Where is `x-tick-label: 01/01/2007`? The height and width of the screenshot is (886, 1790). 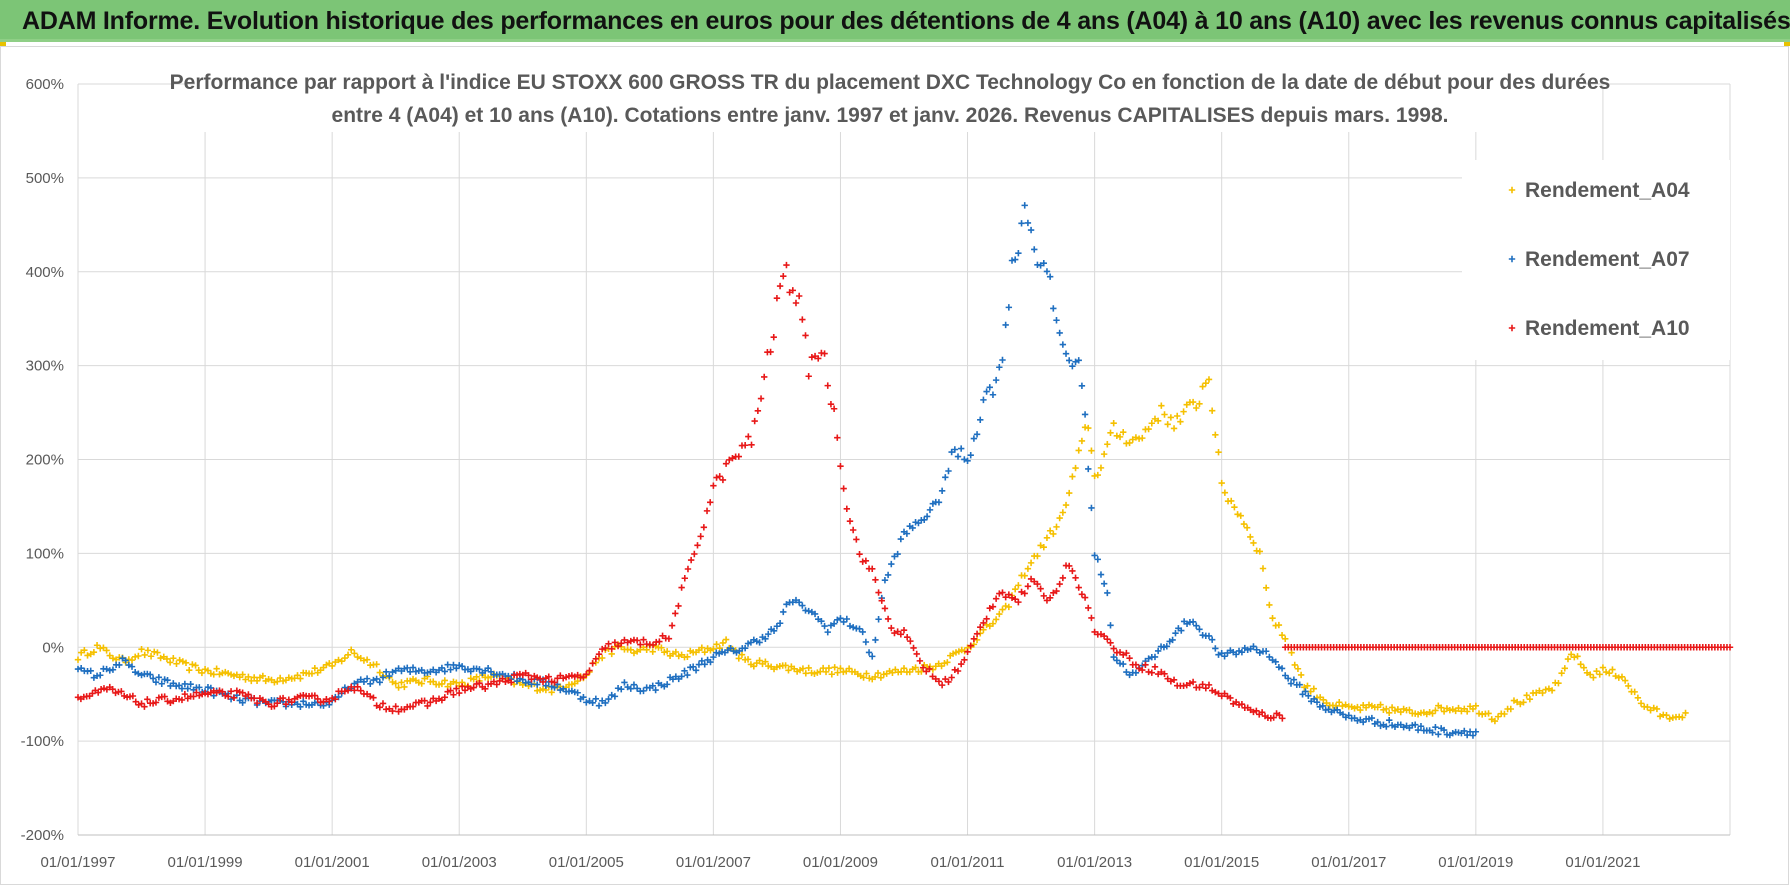
x-tick-label: 01/01/2007 is located at coordinates (713, 862).